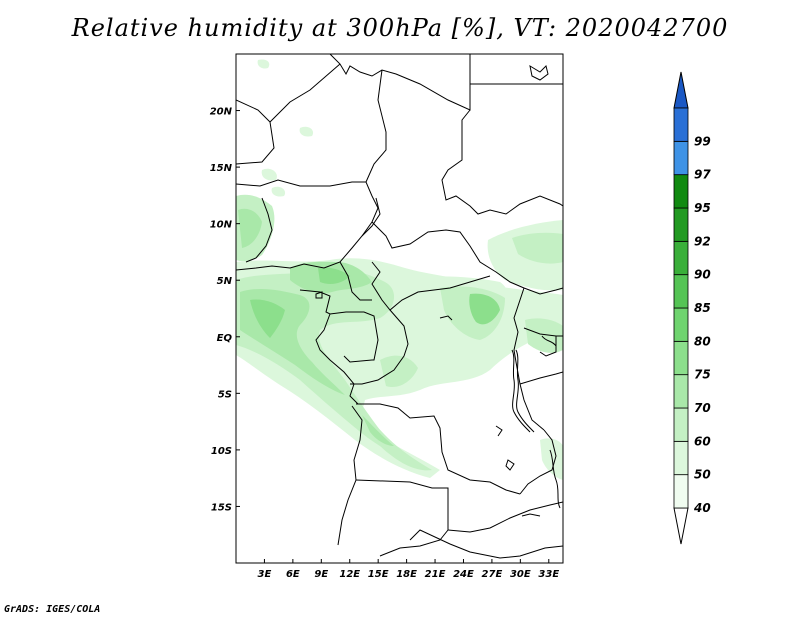 Image resolution: width=800 pixels, height=618 pixels. Describe the element at coordinates (250, 228) in the screenshot. I see `humidity-area-guinea-core` at that location.